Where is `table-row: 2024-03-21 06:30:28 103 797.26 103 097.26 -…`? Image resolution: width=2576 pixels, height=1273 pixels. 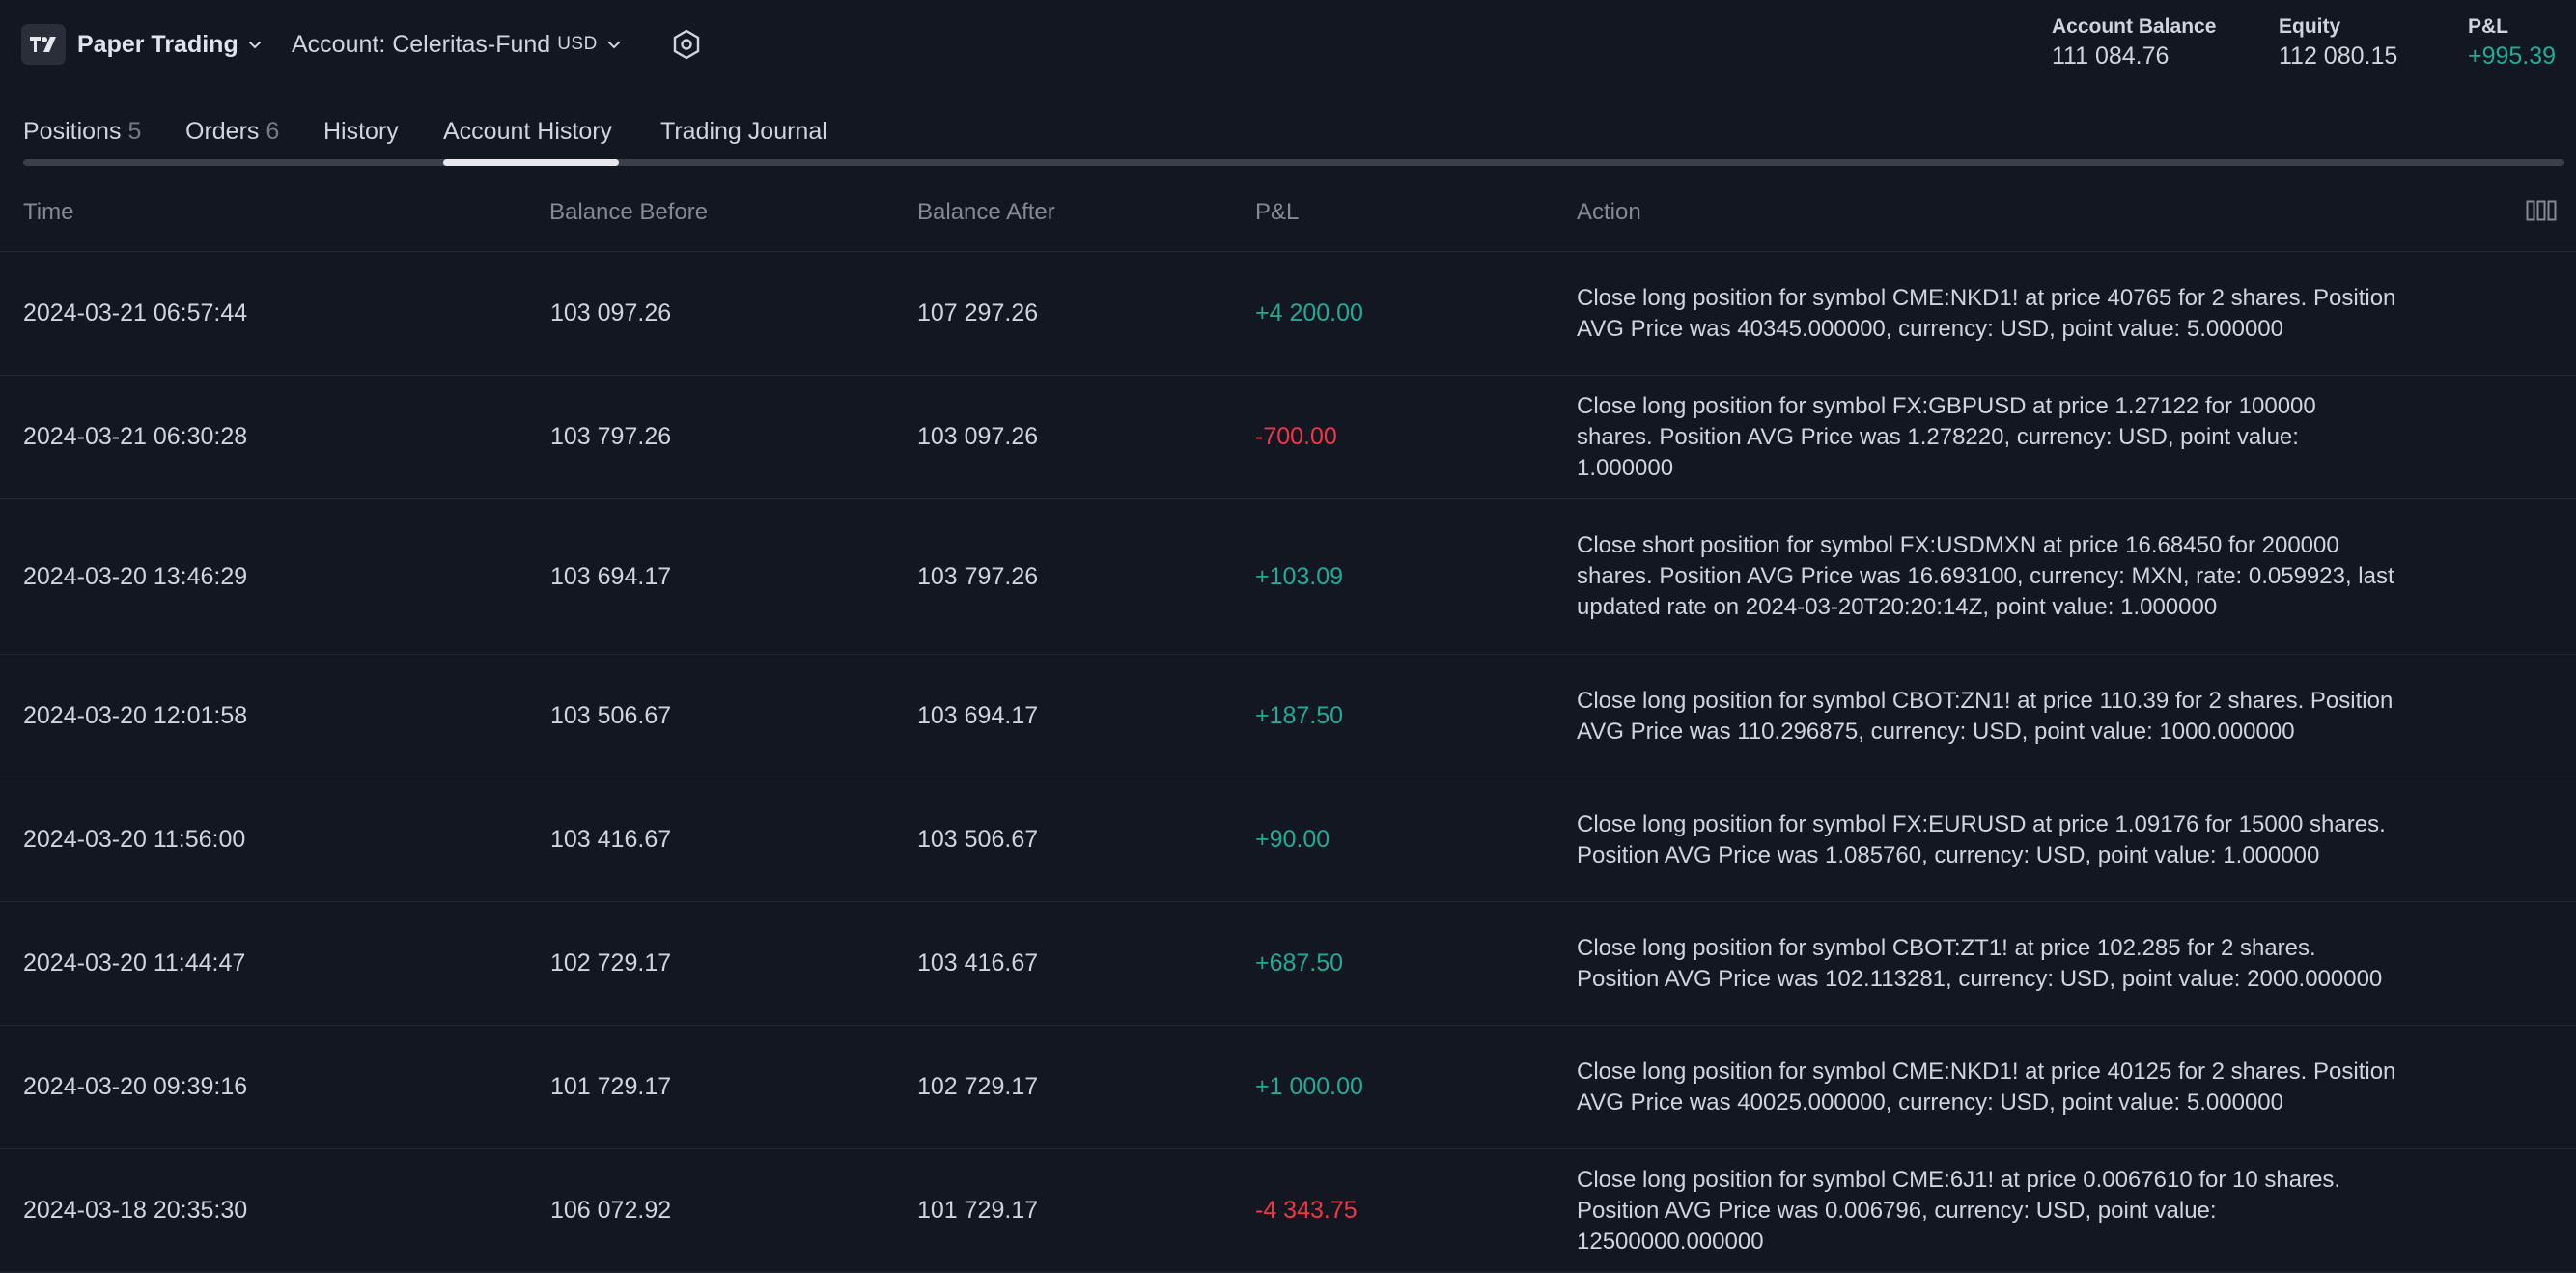 table-row: 2024-03-21 06:30:28 103 797.26 103 097.26 -… is located at coordinates (1288, 438).